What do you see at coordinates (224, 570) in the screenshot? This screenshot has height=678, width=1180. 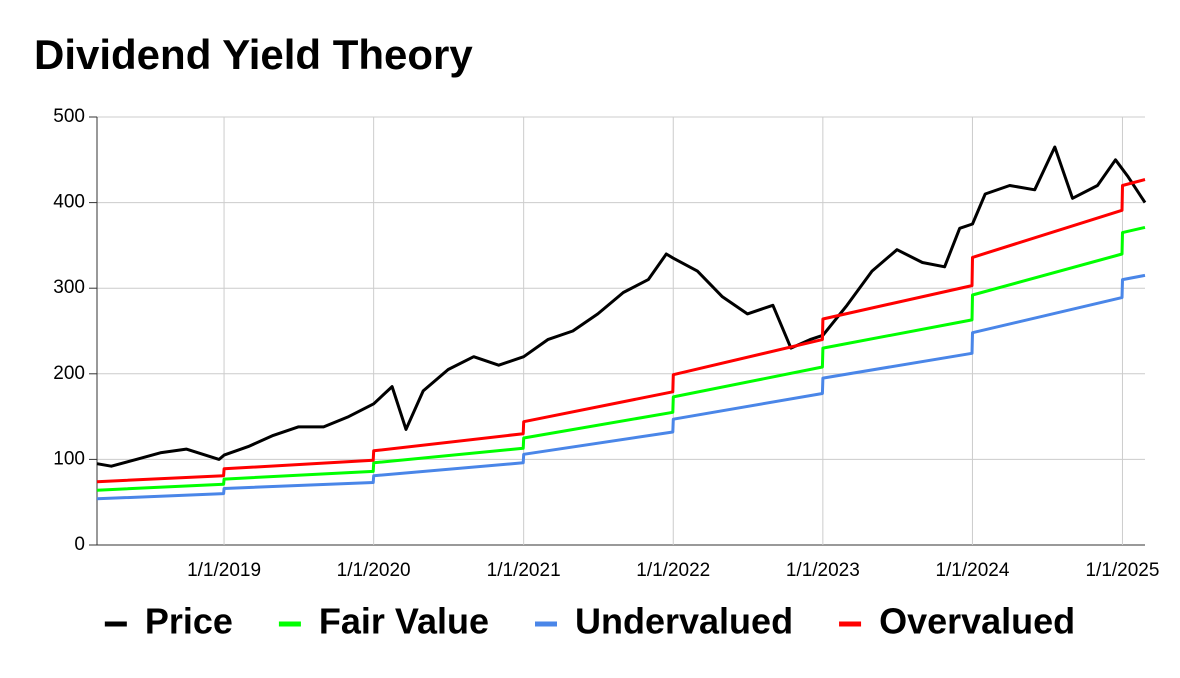 I see `x-tick-label: 1/1/2019` at bounding box center [224, 570].